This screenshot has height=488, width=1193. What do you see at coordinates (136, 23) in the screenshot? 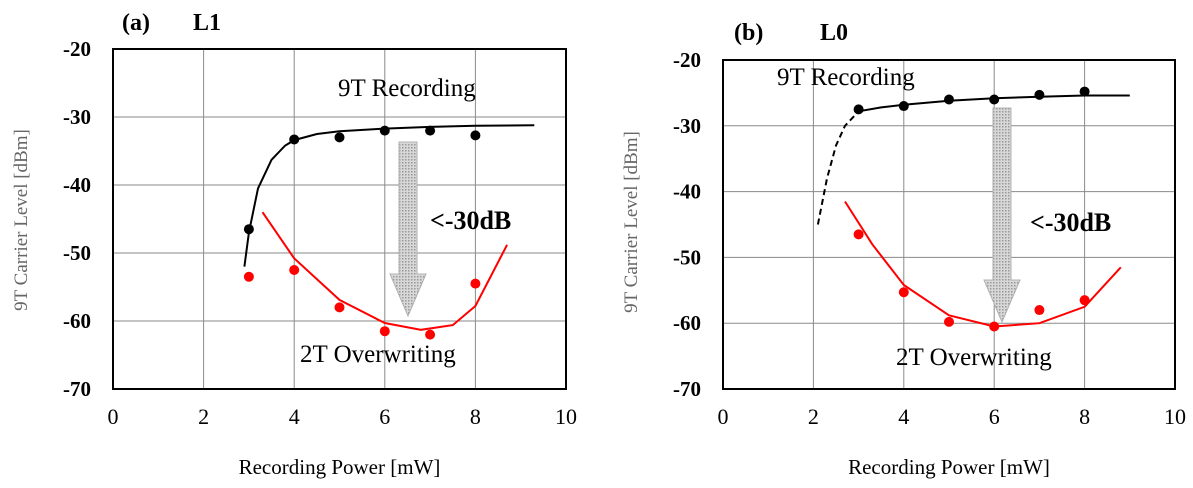
I see `panel-label: (a)` at bounding box center [136, 23].